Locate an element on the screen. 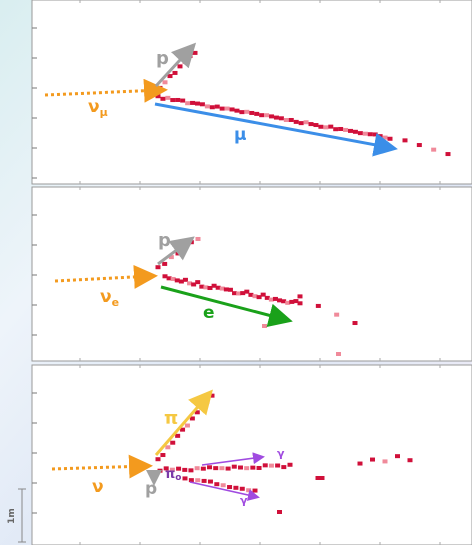 The image size is (472, 549). neutrino-label: νμ is located at coordinates (98, 108).